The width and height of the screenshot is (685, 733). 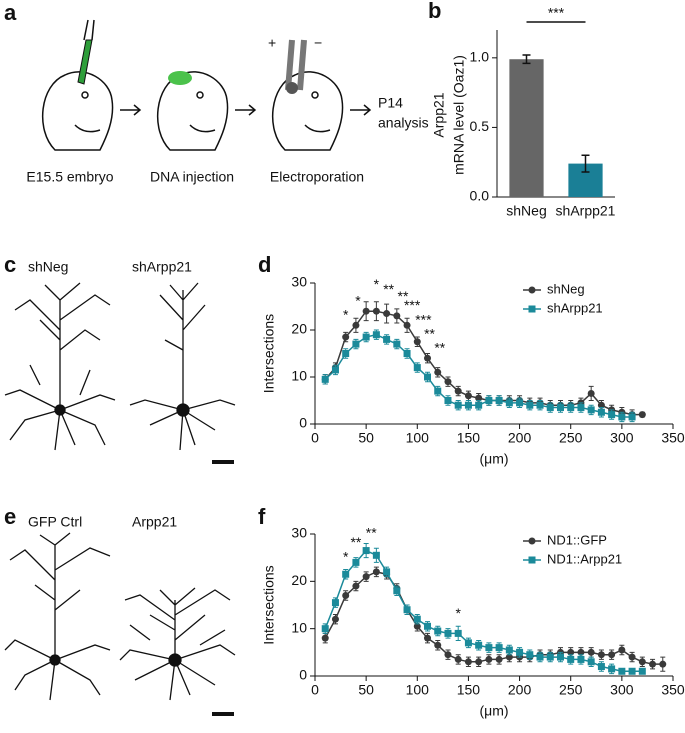 I want to click on y-tick-label: 0.5, so click(x=480, y=126).